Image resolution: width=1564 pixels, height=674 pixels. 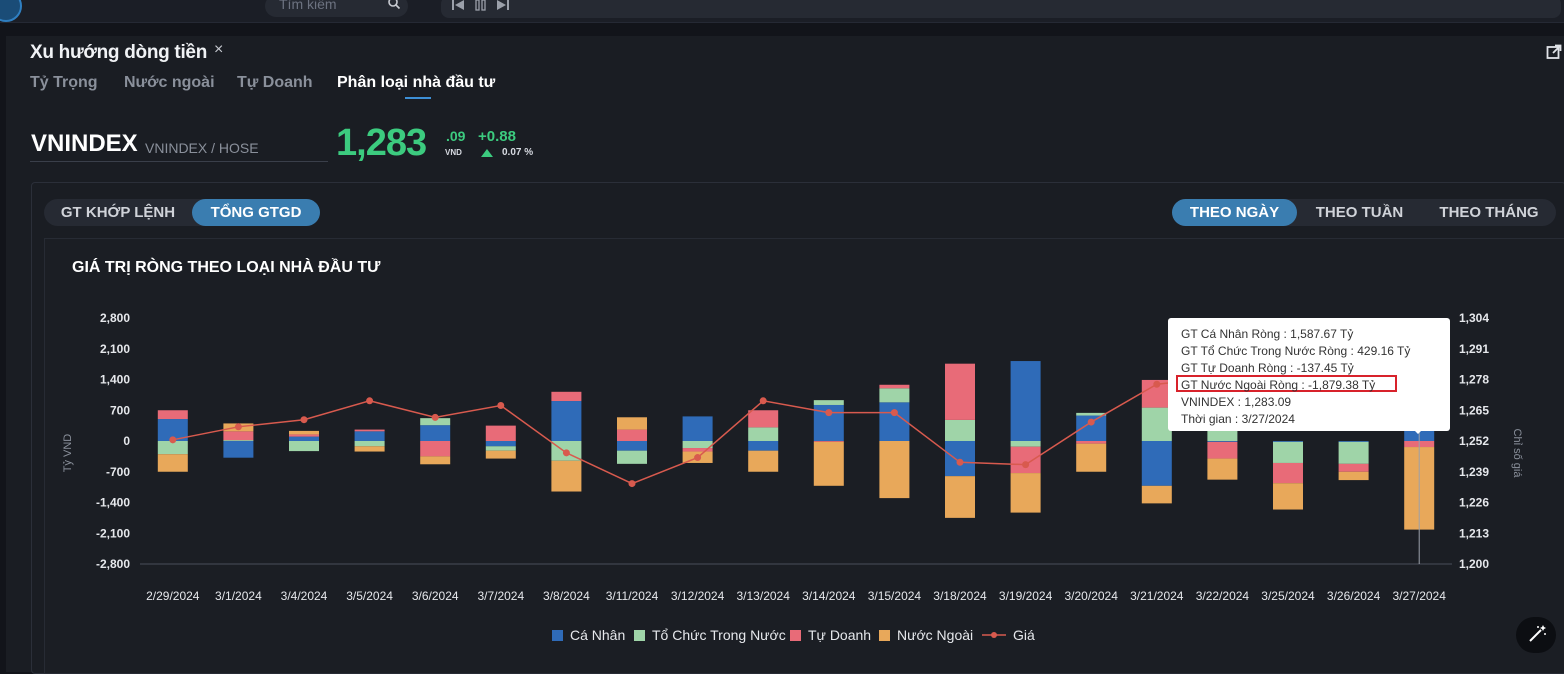 What do you see at coordinates (500, 596) in the screenshot?
I see `x-tick-label: 3/7/2024` at bounding box center [500, 596].